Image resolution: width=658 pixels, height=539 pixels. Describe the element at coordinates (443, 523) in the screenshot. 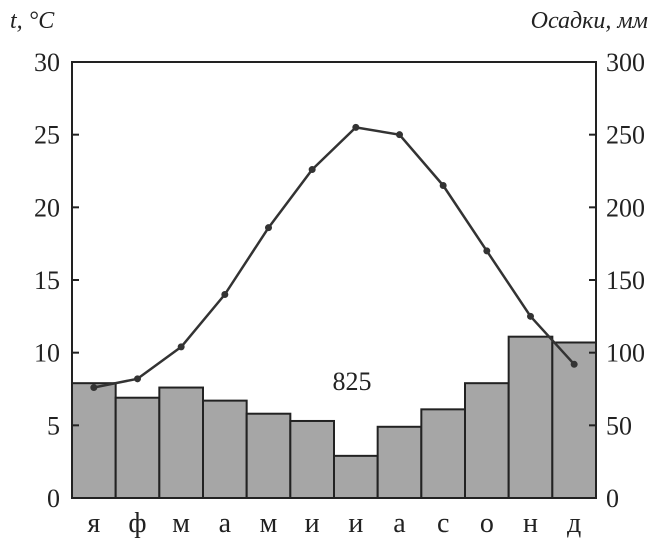

I see `x-tick-label: с` at that location.